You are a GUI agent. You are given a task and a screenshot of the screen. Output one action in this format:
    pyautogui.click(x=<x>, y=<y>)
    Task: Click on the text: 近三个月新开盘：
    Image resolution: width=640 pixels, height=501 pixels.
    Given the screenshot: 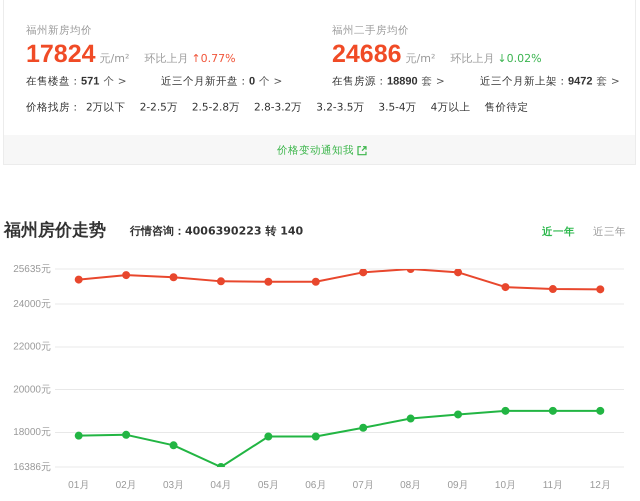 What is the action you would take?
    pyautogui.click(x=205, y=81)
    